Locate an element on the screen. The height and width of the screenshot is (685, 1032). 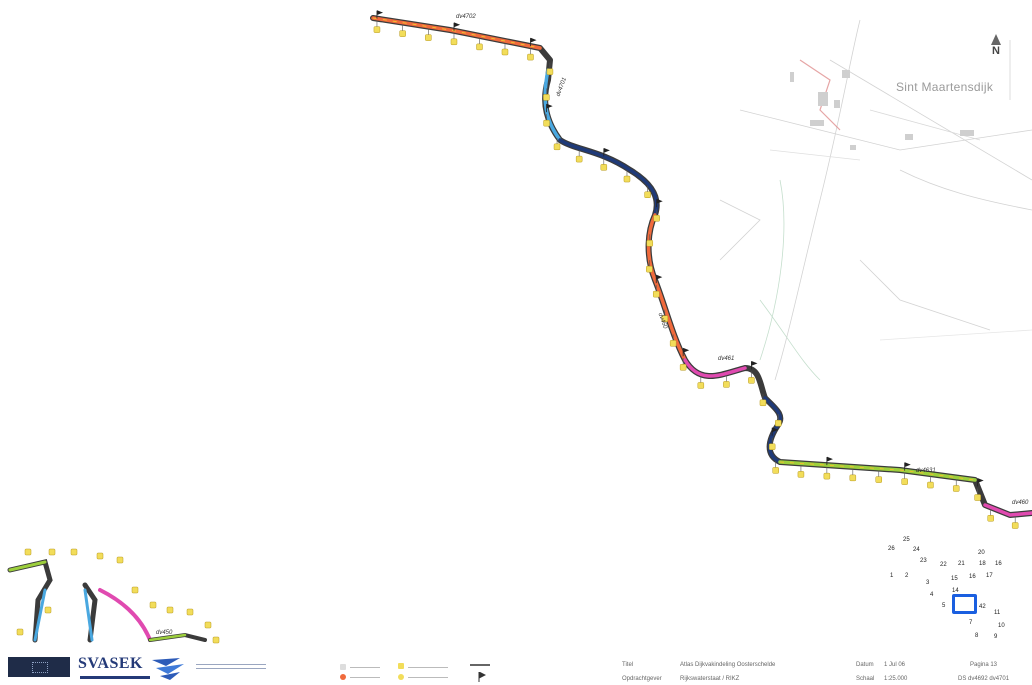
index-number: 22 is located at coordinates (943, 565).